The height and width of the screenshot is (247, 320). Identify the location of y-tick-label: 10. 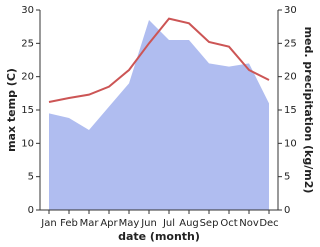
(27, 143).